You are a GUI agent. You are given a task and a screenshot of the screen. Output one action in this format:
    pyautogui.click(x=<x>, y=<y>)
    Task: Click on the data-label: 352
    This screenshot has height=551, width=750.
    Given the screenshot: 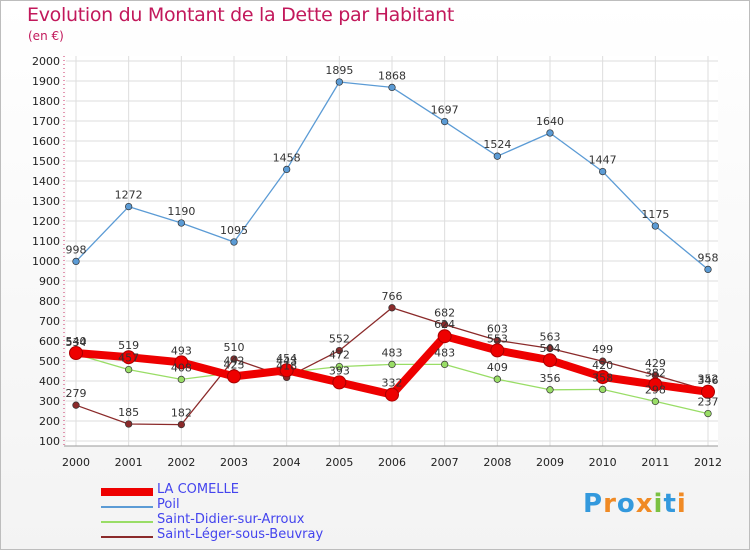 What is the action you would take?
    pyautogui.click(x=708, y=379)
    